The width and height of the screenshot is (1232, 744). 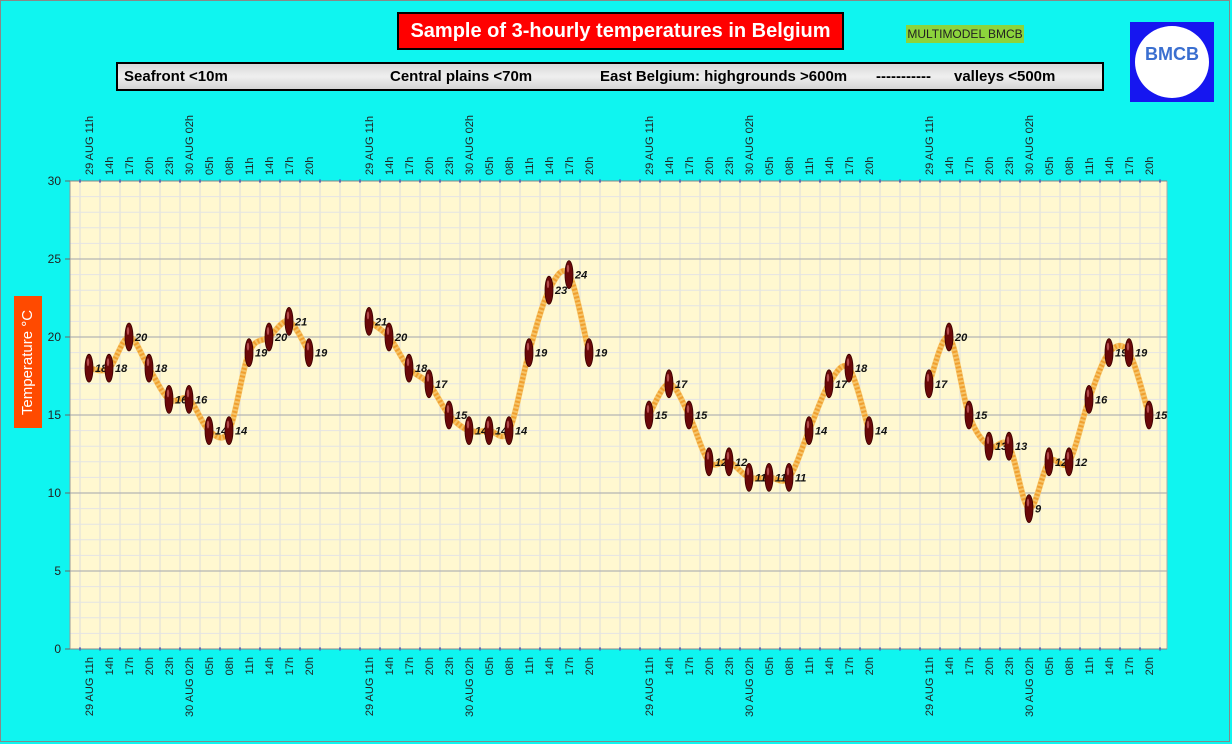 I want to click on data-label-central: 14, so click(x=521, y=432).